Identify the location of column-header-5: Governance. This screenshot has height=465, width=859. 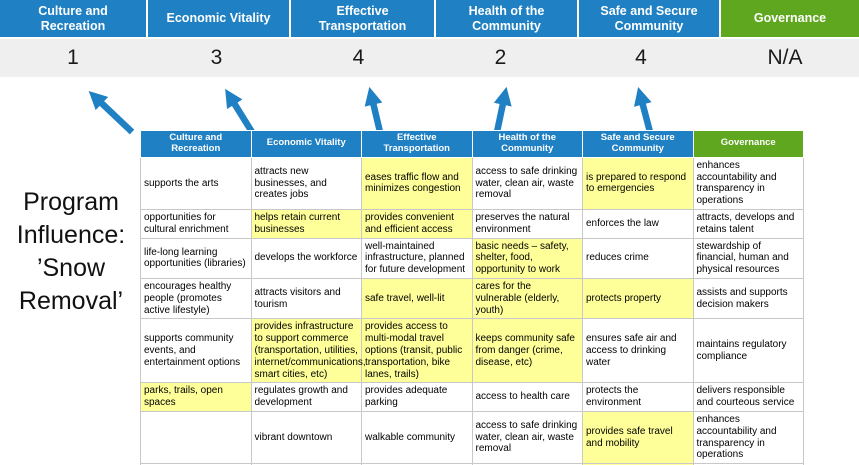
(748, 144).